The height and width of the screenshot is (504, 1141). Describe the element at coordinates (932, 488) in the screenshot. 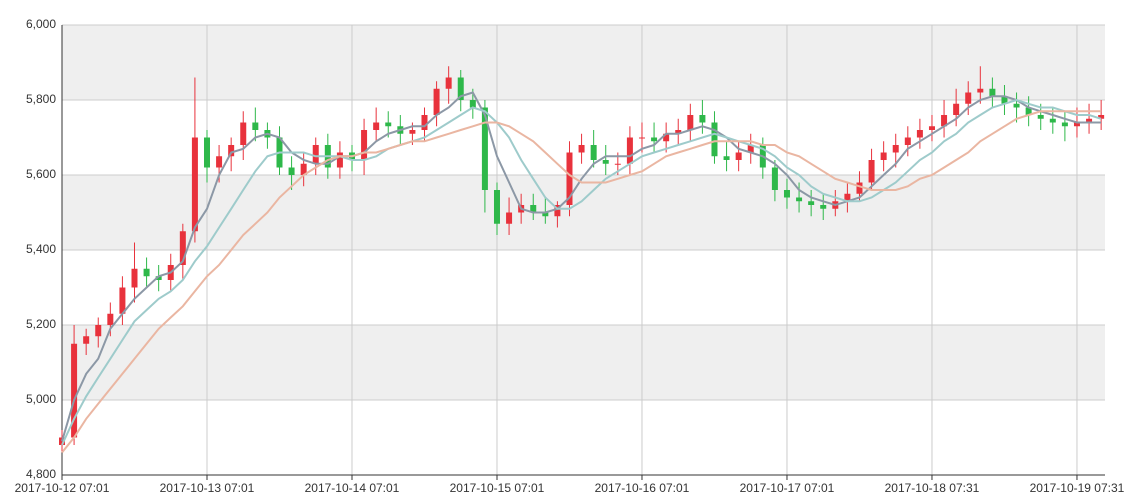

I see `x-tick-label: 2017-10-18 07:31` at that location.